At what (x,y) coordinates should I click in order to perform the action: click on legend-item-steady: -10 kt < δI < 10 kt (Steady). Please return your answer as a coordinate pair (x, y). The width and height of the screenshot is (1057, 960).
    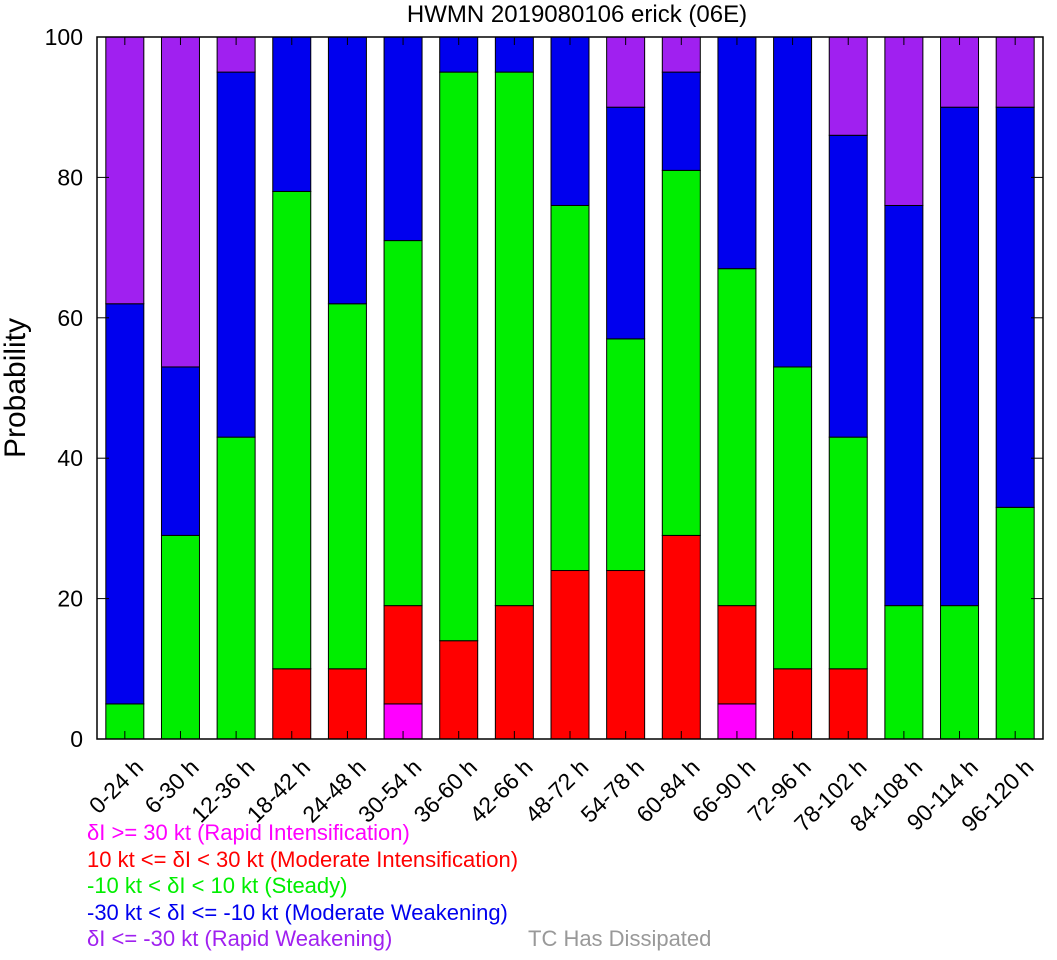
    Looking at the image, I should click on (217, 885).